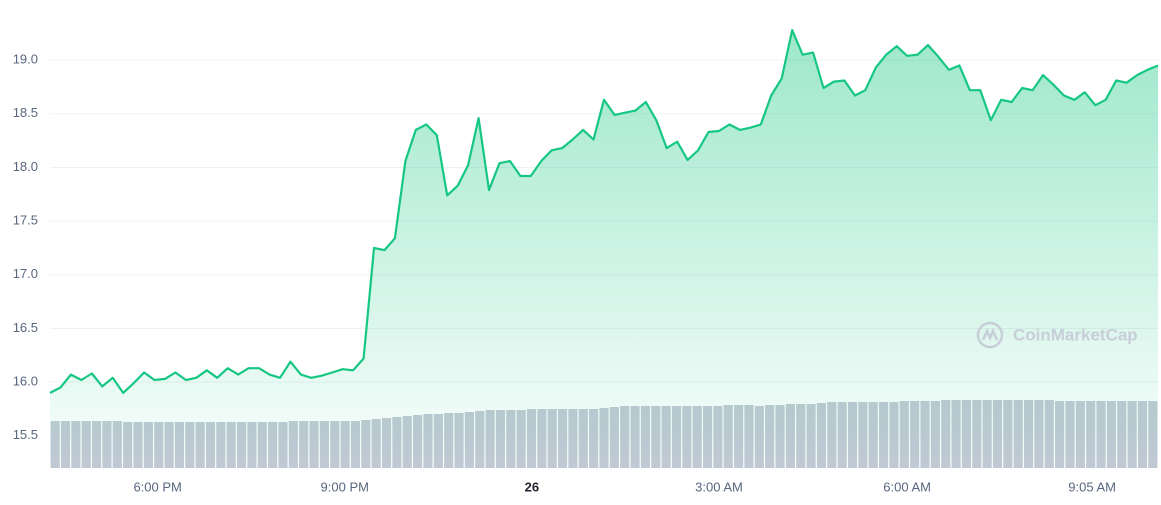 The image size is (1161, 505). Describe the element at coordinates (25, 59) in the screenshot. I see `y-tick-label: 19.0` at that location.